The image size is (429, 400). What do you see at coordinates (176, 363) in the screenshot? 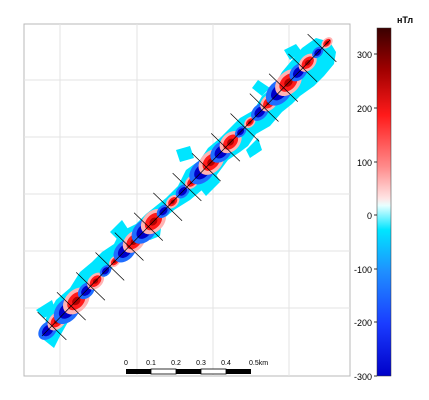
I see `scale-label-0.2: 0.2` at bounding box center [176, 363].